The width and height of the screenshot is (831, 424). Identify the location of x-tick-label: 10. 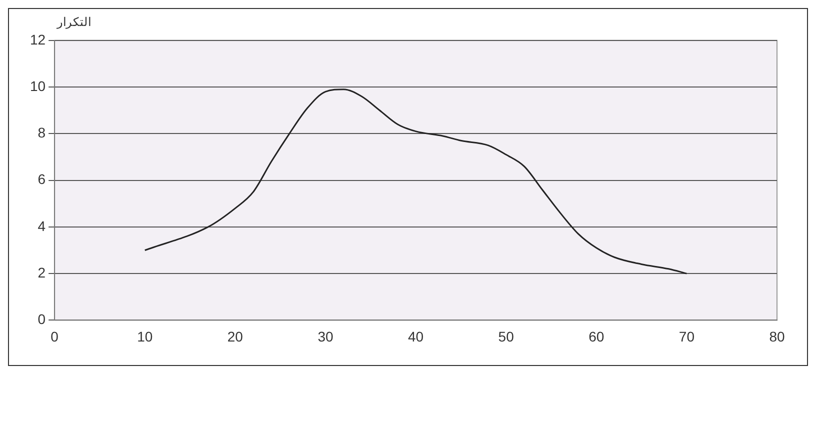
(145, 336).